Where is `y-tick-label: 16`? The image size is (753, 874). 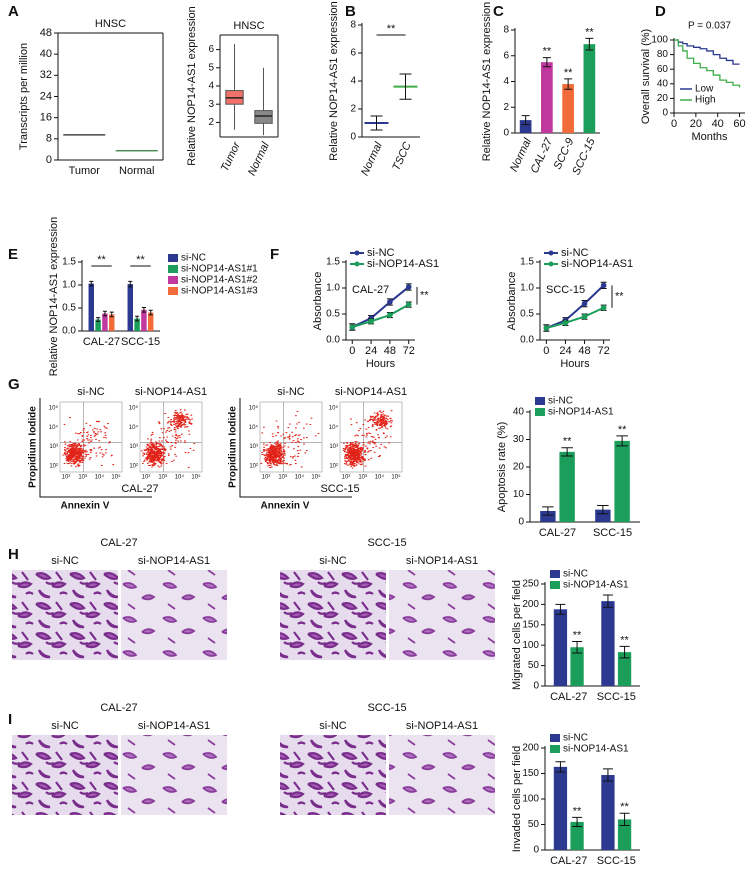
y-tick-label: 16 is located at coordinates (46, 118).